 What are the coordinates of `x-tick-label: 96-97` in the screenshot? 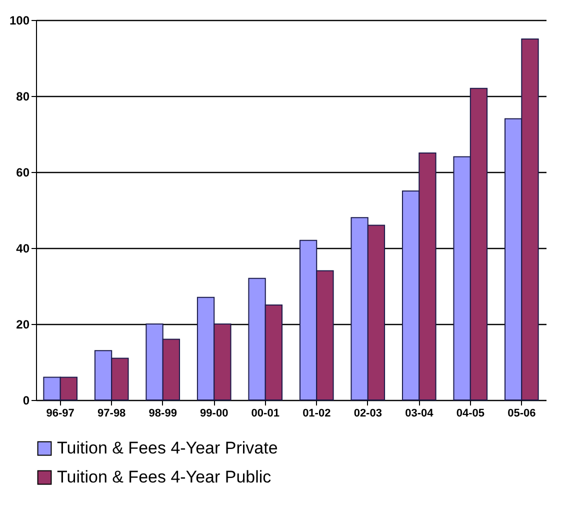 It's located at (60, 414).